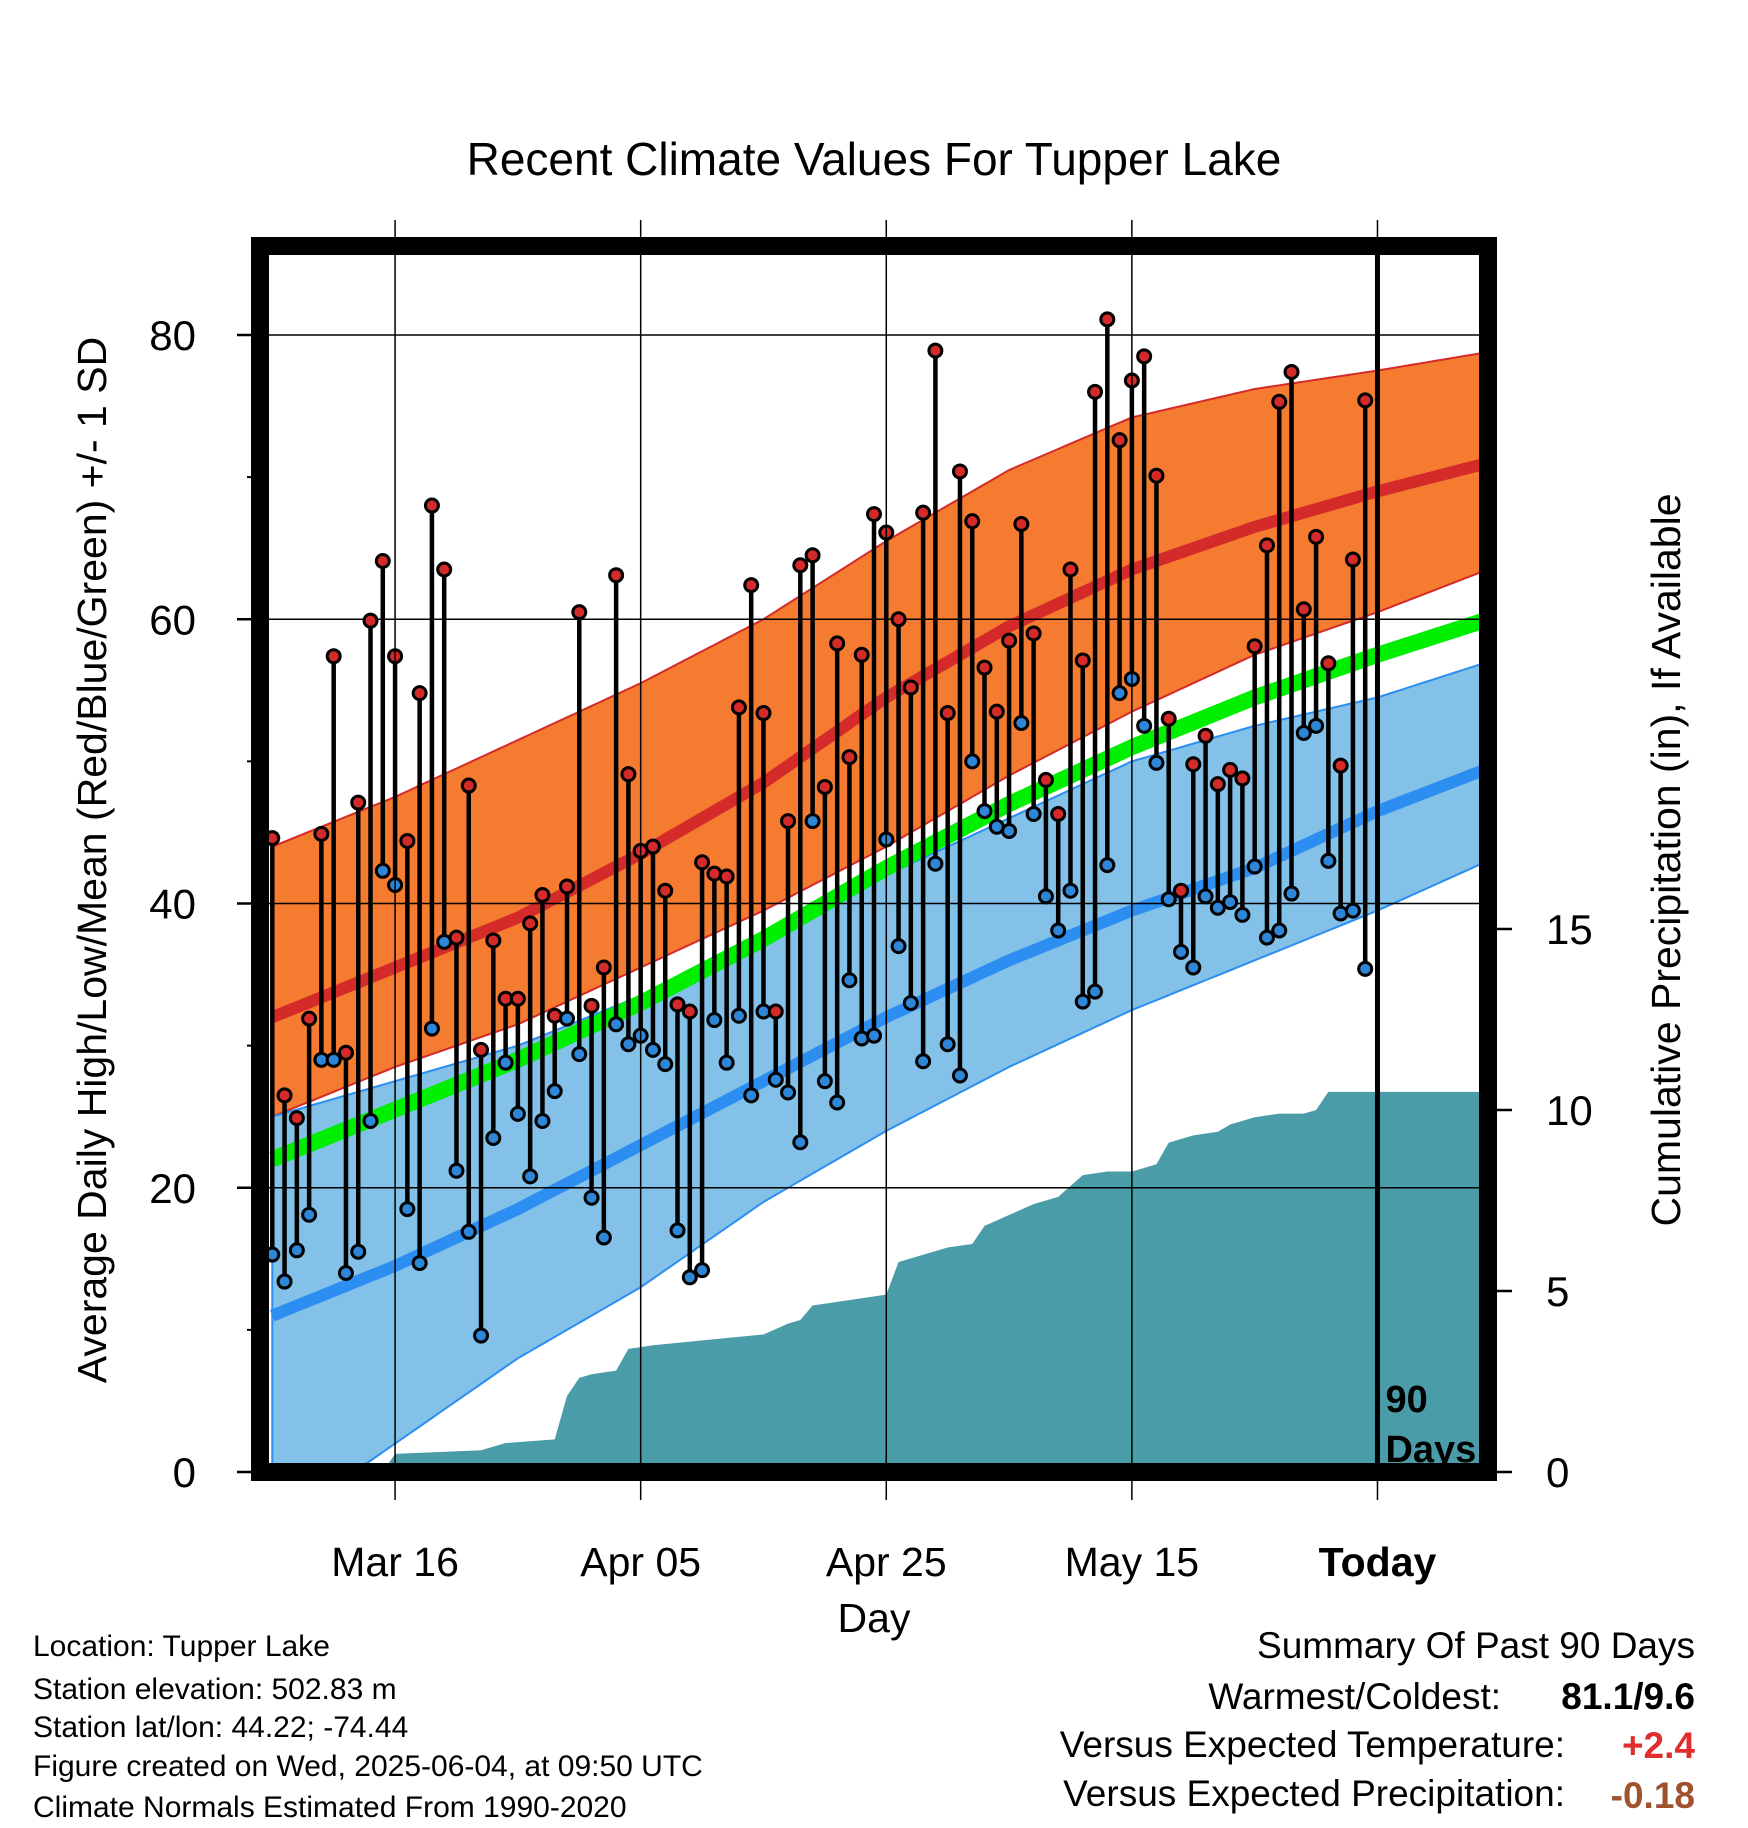  What do you see at coordinates (172, 1188) in the screenshot?
I see `y-tick-label: 20` at bounding box center [172, 1188].